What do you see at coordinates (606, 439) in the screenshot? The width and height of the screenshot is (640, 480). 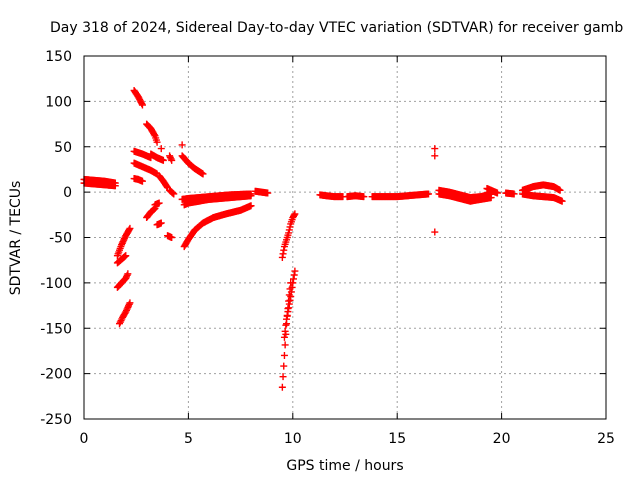 I see `x-tick-label: 25` at bounding box center [606, 439].